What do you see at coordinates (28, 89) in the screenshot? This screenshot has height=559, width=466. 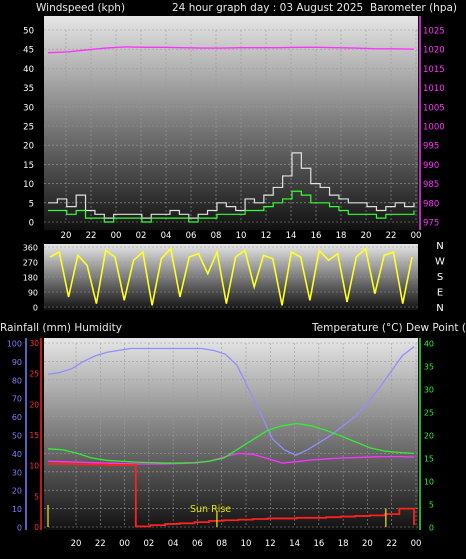 I see `wind-y-tick: 35` at bounding box center [28, 89].